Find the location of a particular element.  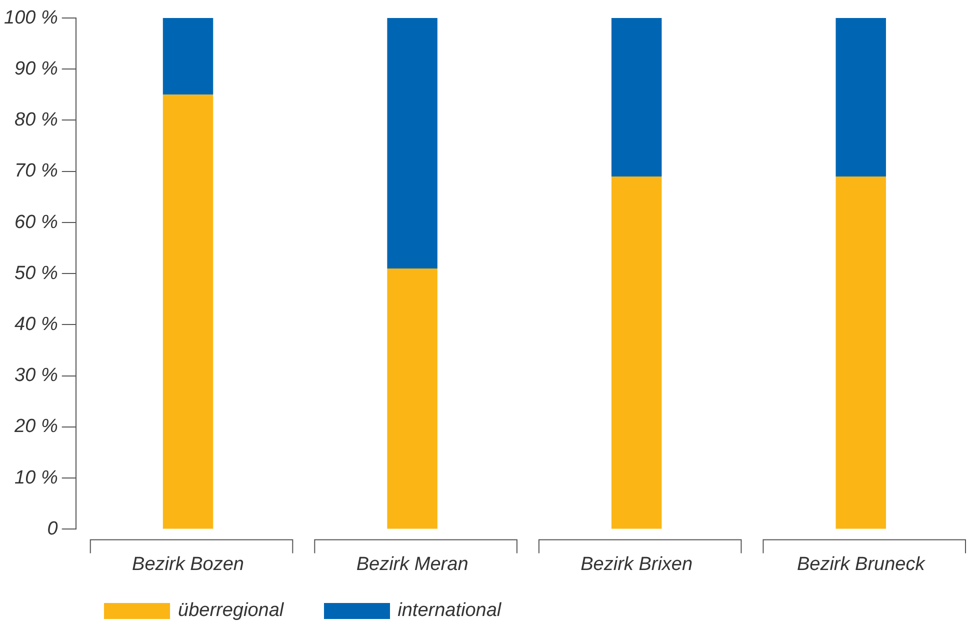

y-tick-label: 50 % is located at coordinates (36, 273).